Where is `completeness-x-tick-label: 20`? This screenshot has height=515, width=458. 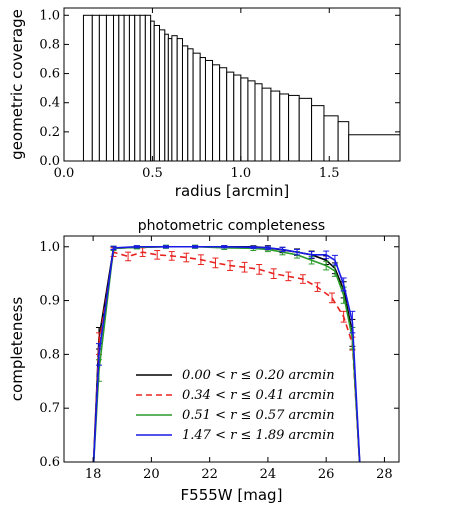
completeness-x-tick-label: 20 is located at coordinates (151, 474).